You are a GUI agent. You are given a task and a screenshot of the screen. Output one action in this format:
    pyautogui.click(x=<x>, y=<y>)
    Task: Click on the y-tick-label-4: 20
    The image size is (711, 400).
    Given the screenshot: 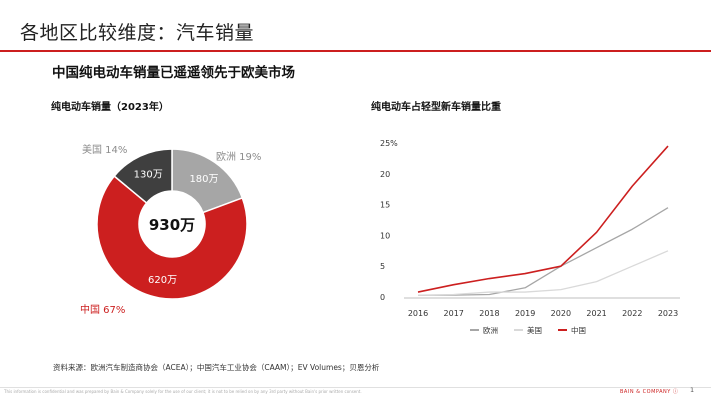 What is the action you would take?
    pyautogui.click(x=385, y=174)
    